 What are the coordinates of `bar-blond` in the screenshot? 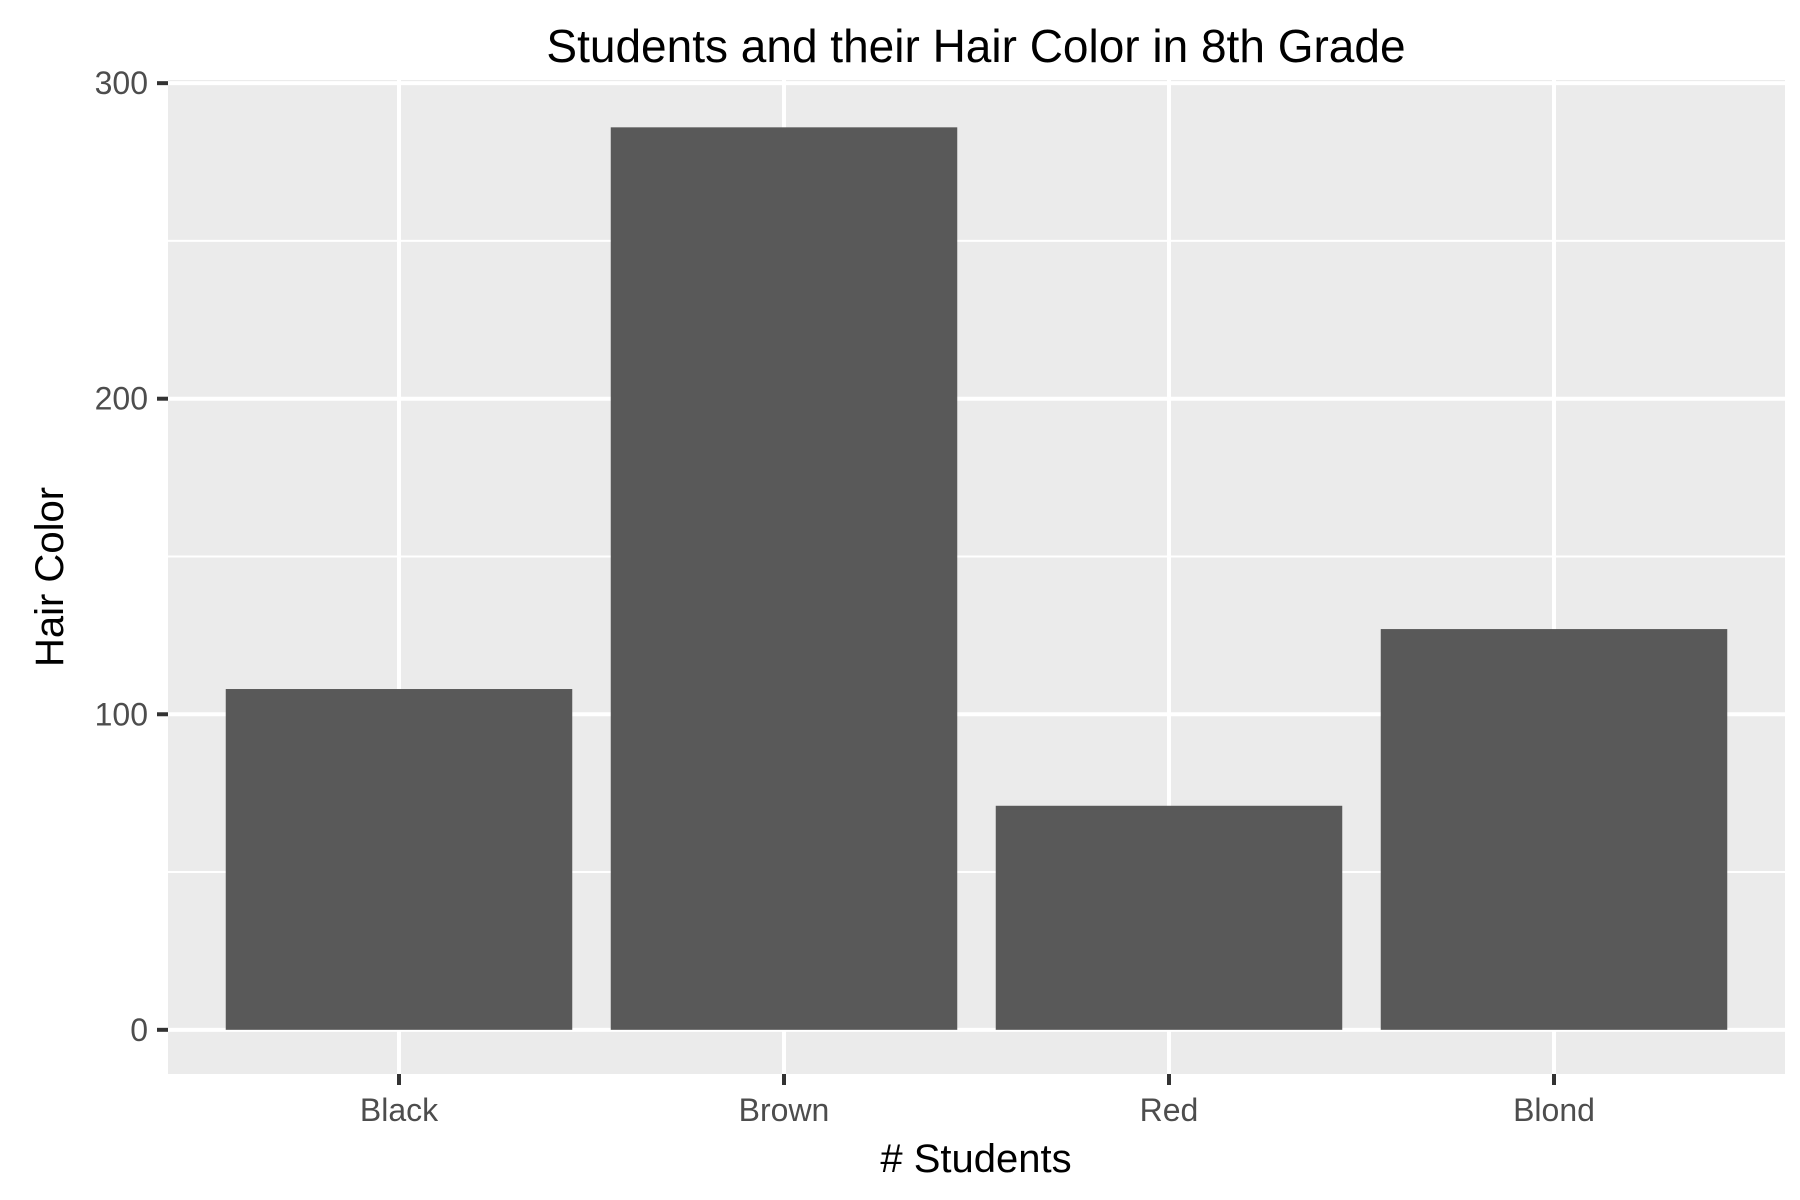 It's located at (1554, 829).